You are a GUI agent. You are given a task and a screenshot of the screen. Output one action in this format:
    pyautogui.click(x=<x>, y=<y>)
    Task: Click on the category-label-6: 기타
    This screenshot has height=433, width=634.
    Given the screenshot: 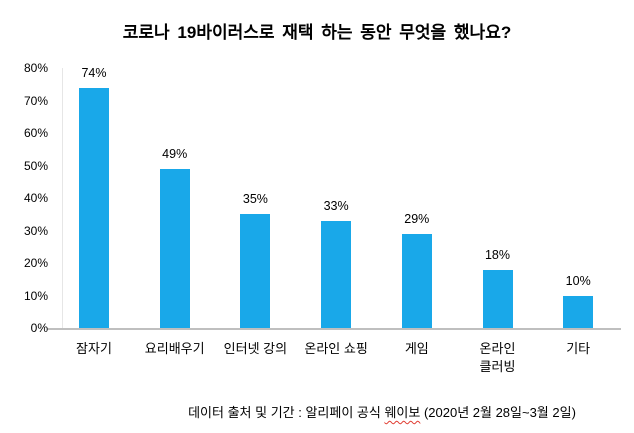 What is the action you would take?
    pyautogui.click(x=578, y=348)
    